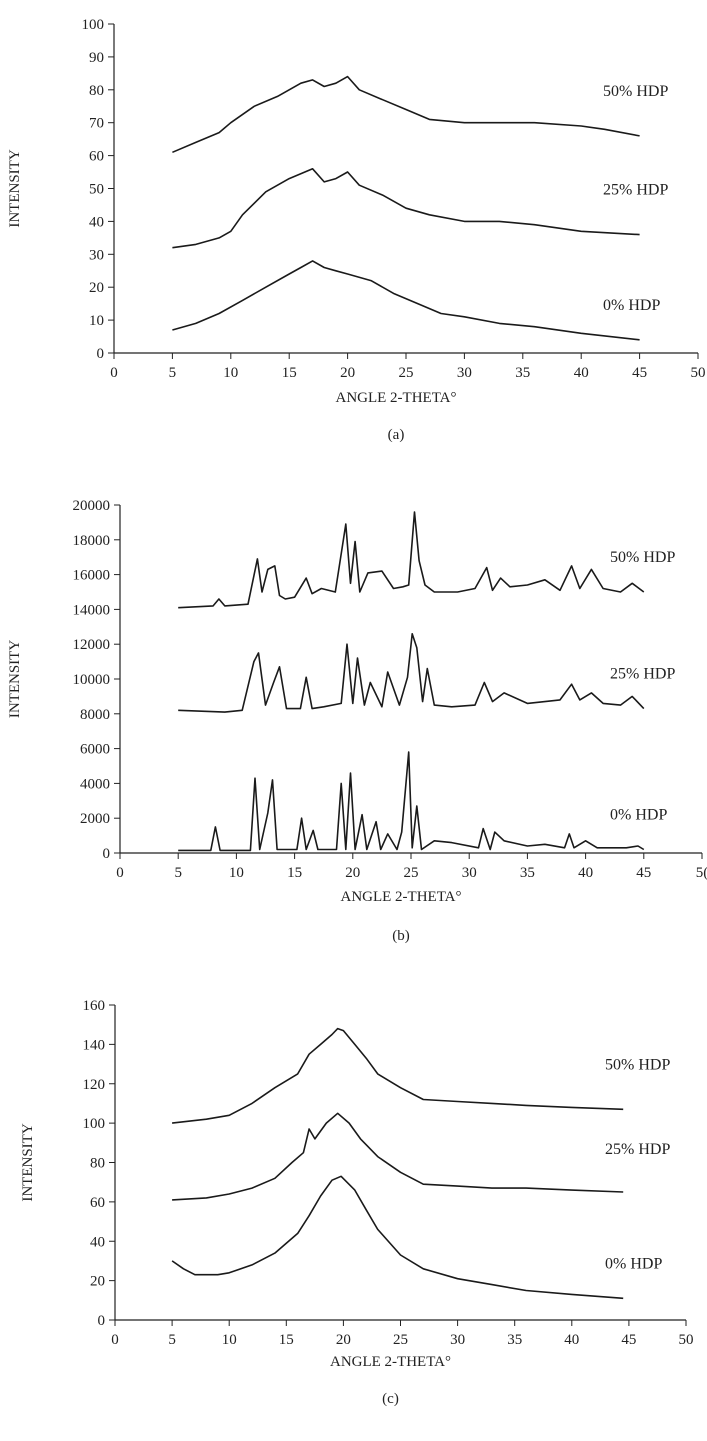 The image size is (707, 1441). What do you see at coordinates (96, 190) in the screenshot?
I see `y-tick-label: 50` at bounding box center [96, 190].